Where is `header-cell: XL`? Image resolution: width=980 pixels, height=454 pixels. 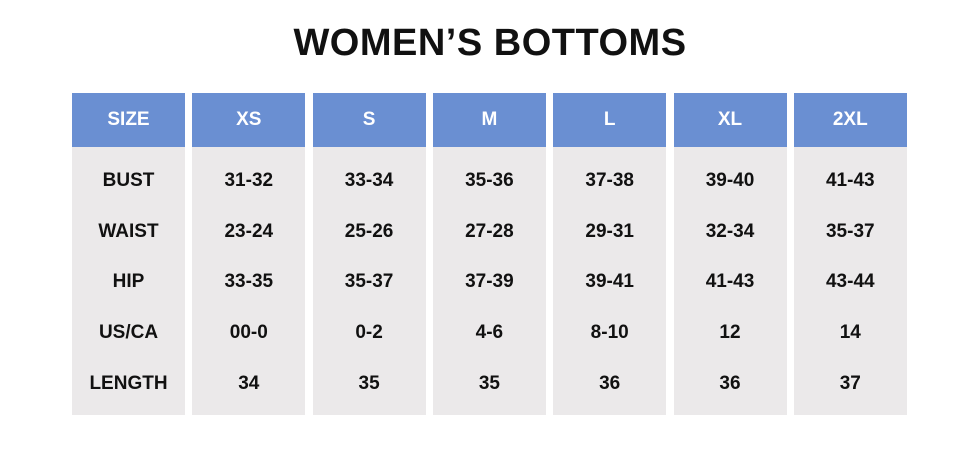 header-cell: XL is located at coordinates (730, 120).